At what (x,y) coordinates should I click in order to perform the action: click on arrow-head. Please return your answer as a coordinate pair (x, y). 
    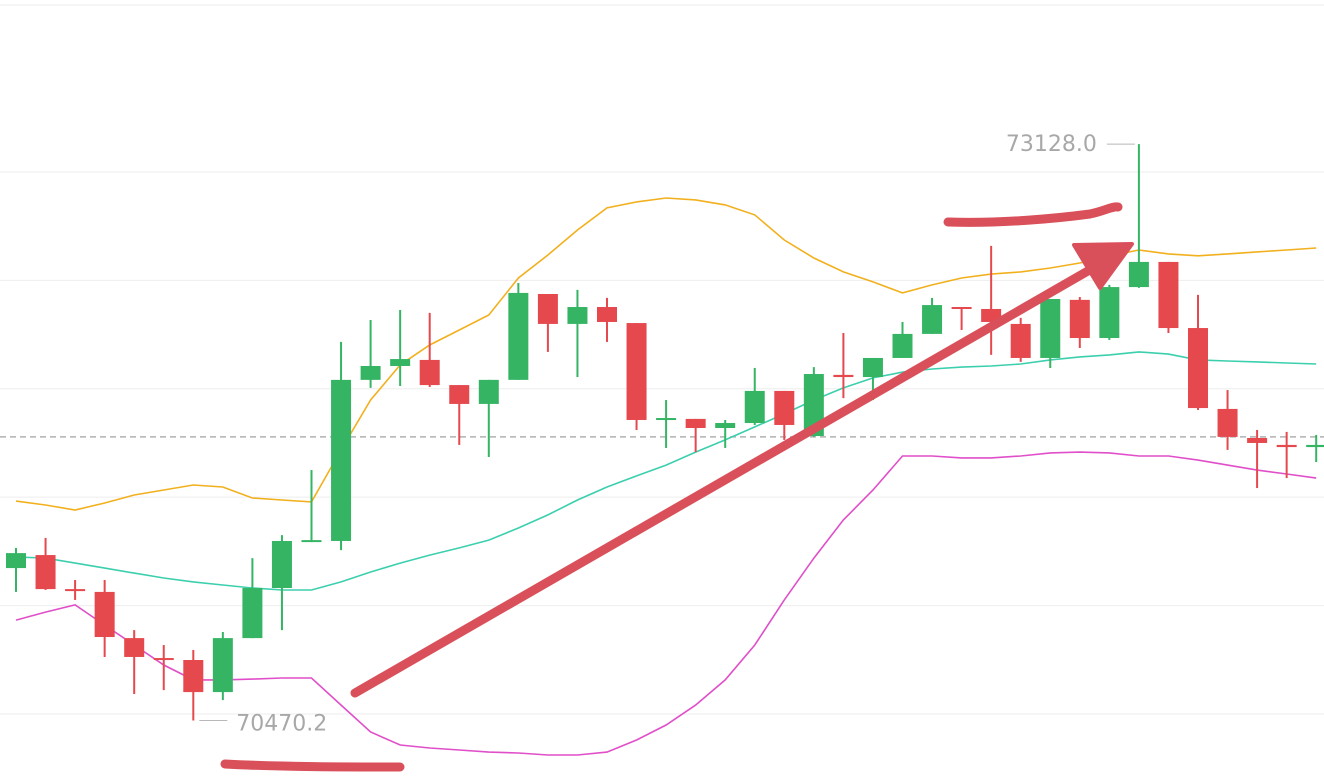
    Looking at the image, I should click on (1103, 266).